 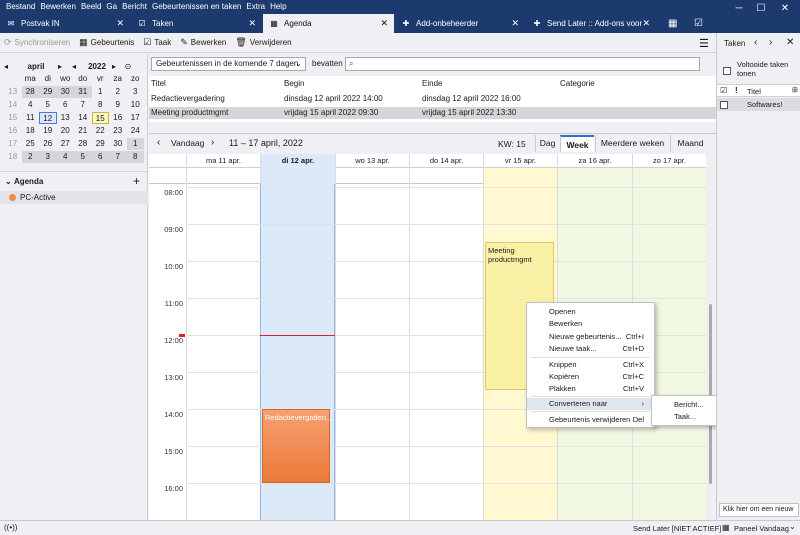 I want to click on close-window-button: ✕, so click(x=785, y=8).